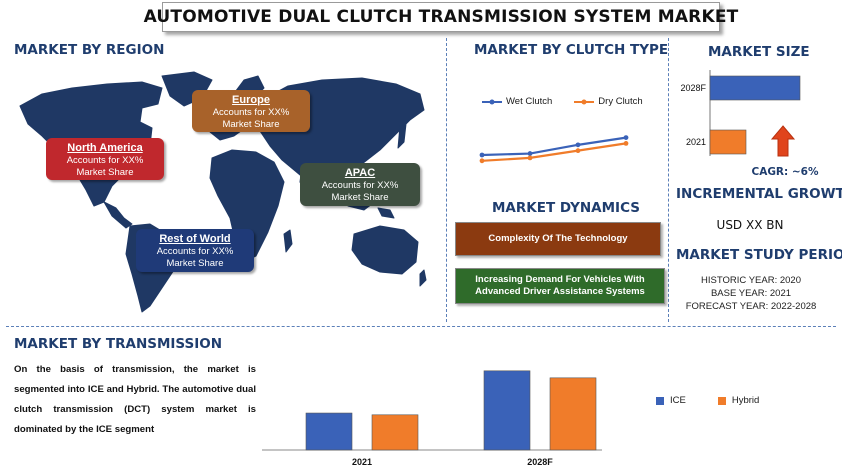 The width and height of the screenshot is (842, 473). What do you see at coordinates (678, 400) in the screenshot?
I see `ice-legend-label: ICE` at bounding box center [678, 400].